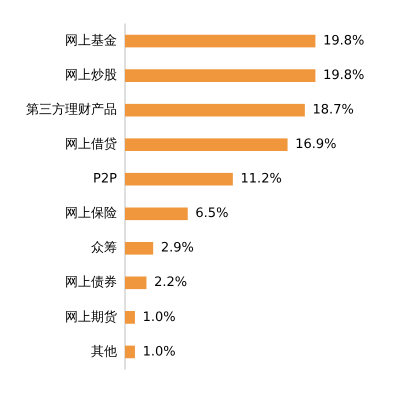 Image resolution: width=395 pixels, height=393 pixels. I want to click on y-tick-label: P2P, so click(105, 179).